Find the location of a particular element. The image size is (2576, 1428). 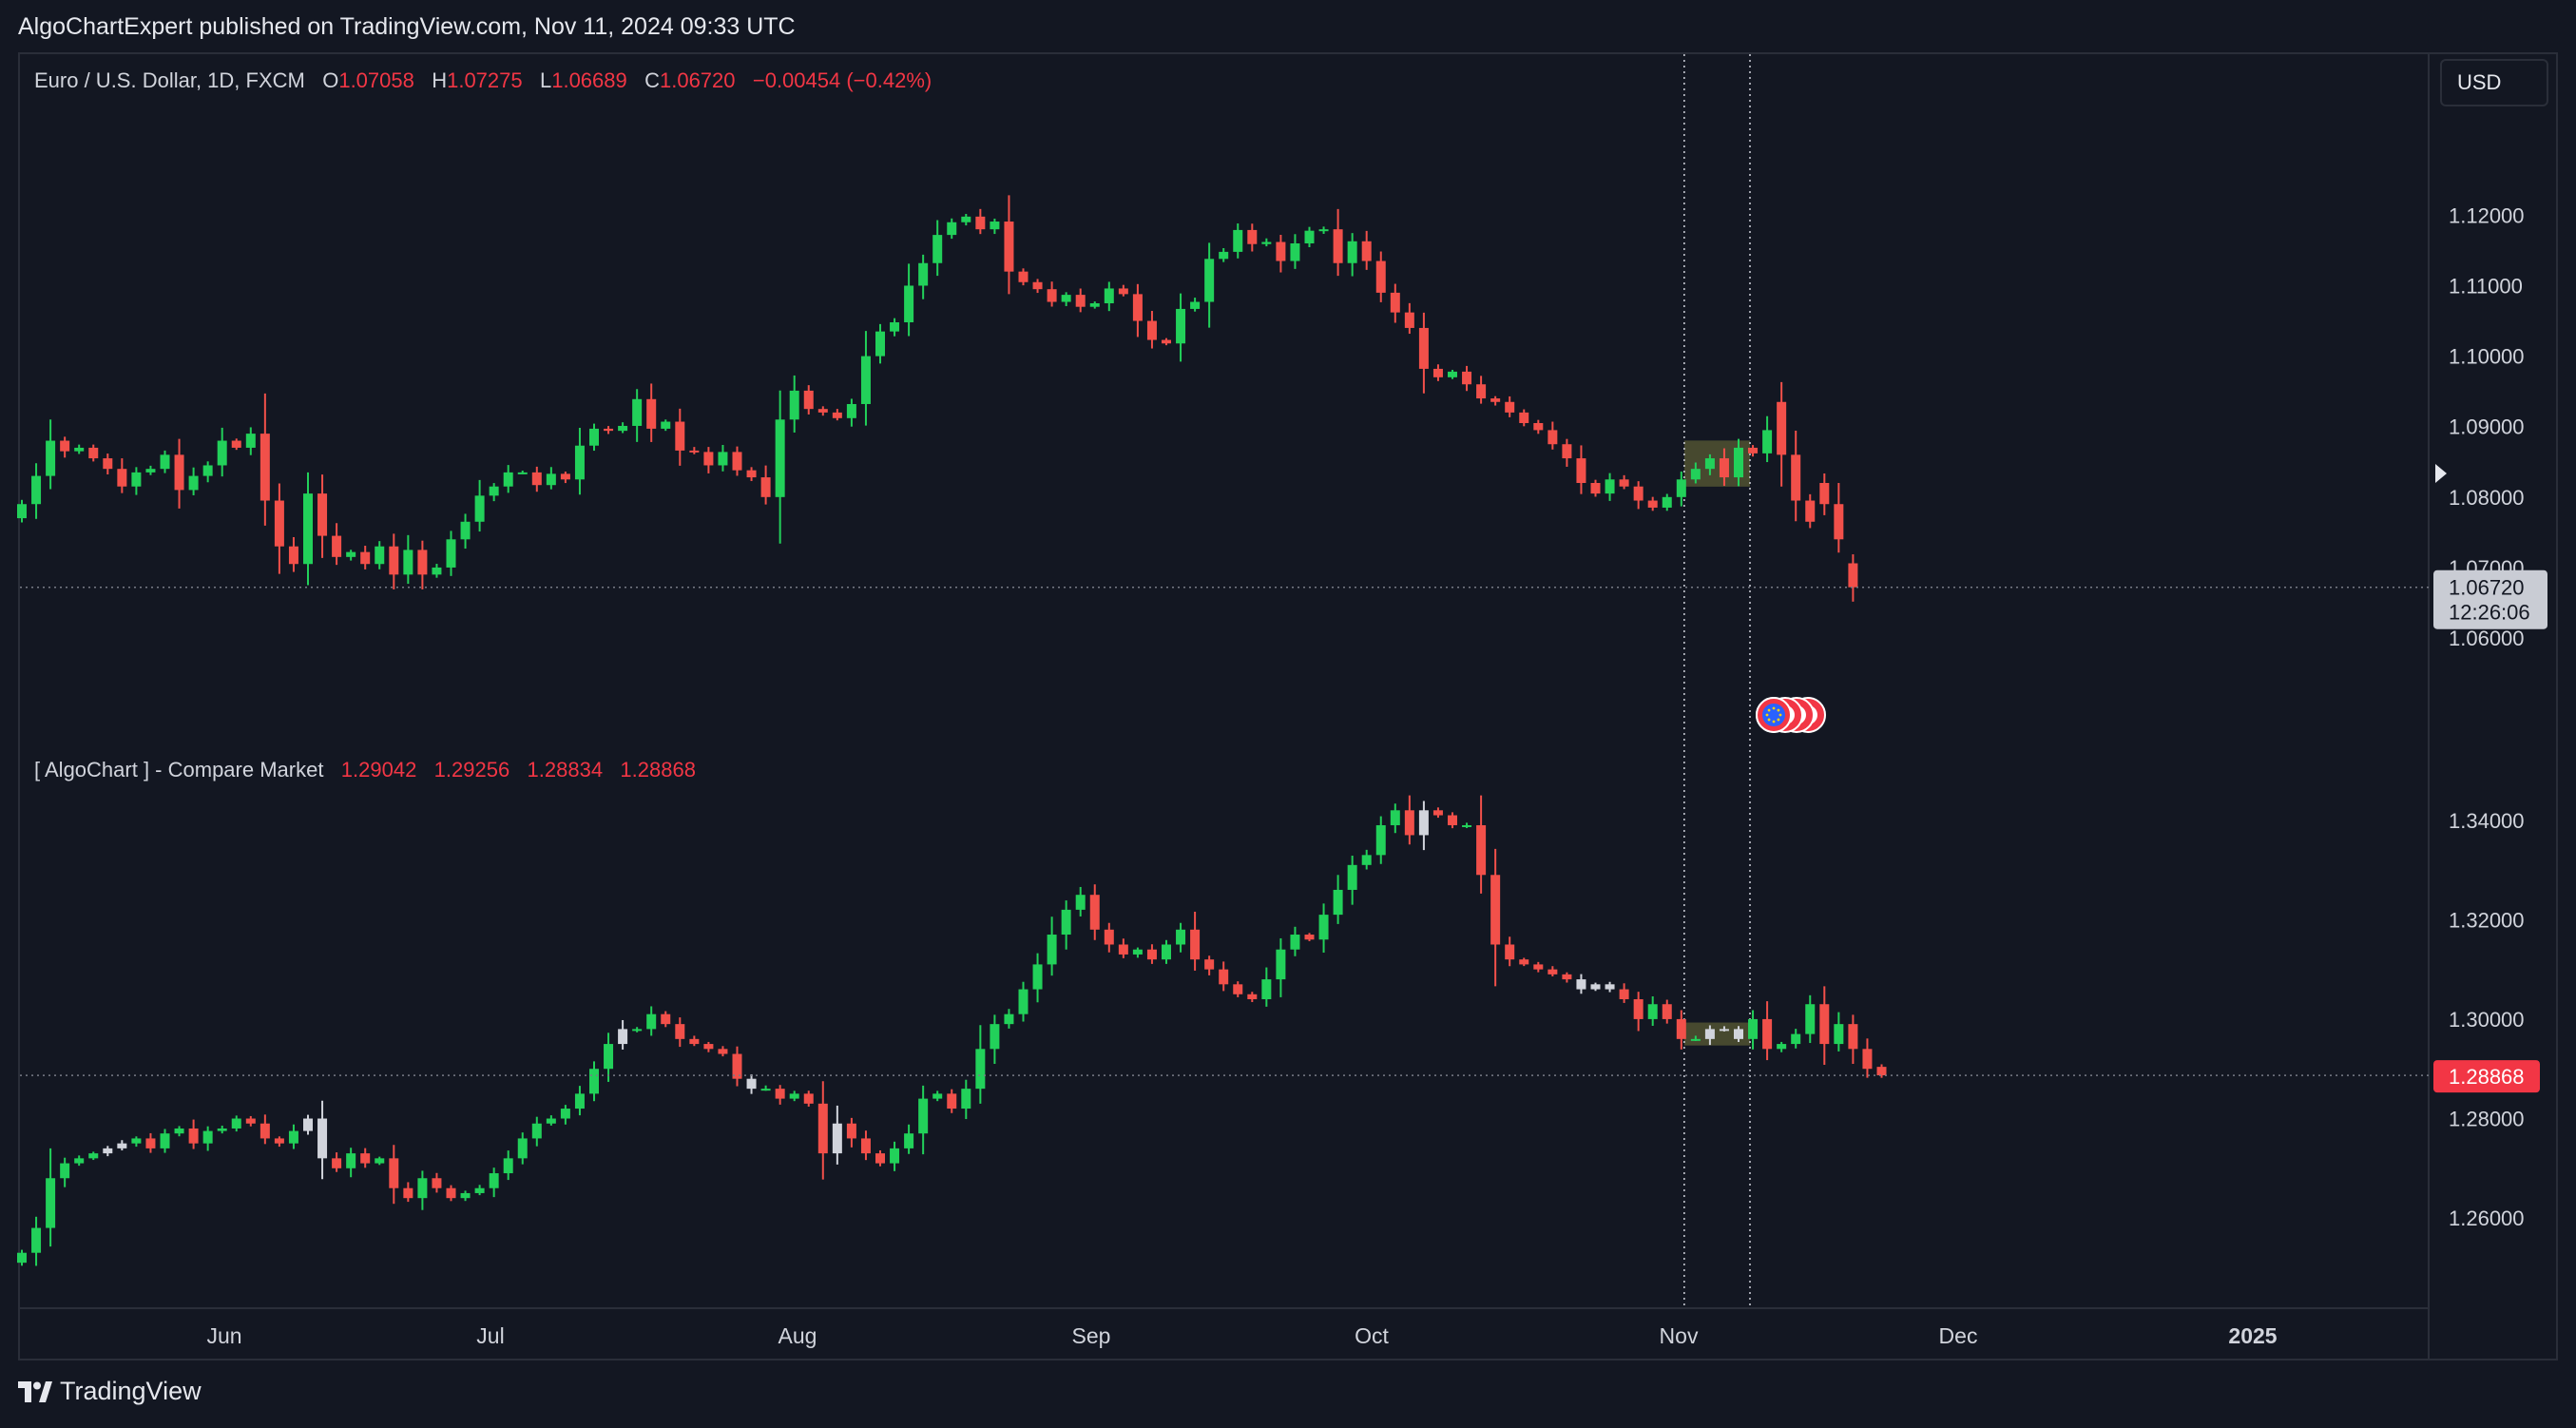

compare-last-label: 1.28868 is located at coordinates (2487, 1077).